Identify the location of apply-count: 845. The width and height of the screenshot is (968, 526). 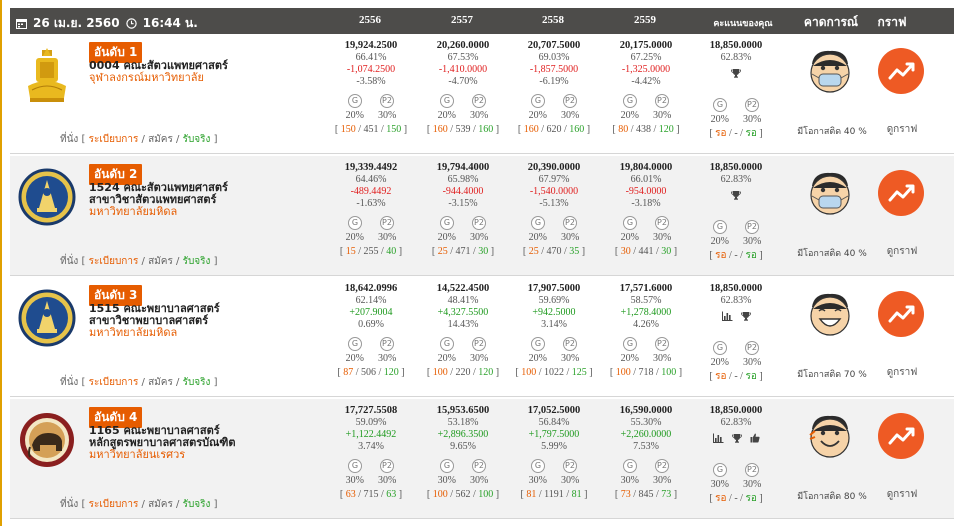
(646, 494).